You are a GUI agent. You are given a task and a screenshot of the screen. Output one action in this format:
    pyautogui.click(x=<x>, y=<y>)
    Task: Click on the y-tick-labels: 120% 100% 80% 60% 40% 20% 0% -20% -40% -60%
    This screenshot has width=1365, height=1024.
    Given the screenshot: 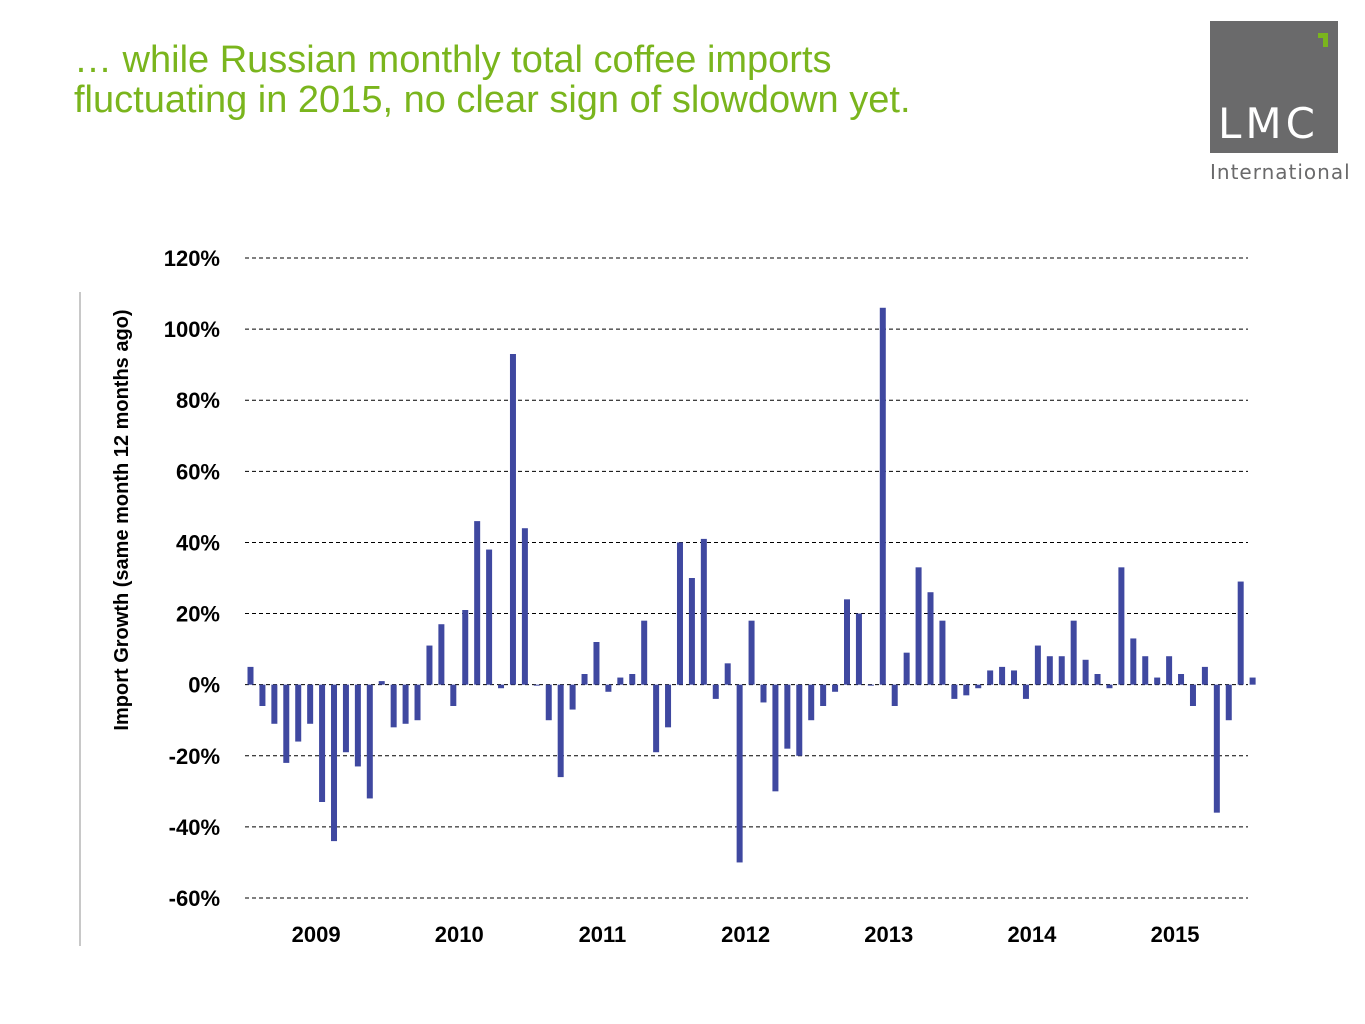 What is the action you would take?
    pyautogui.click(x=192, y=578)
    